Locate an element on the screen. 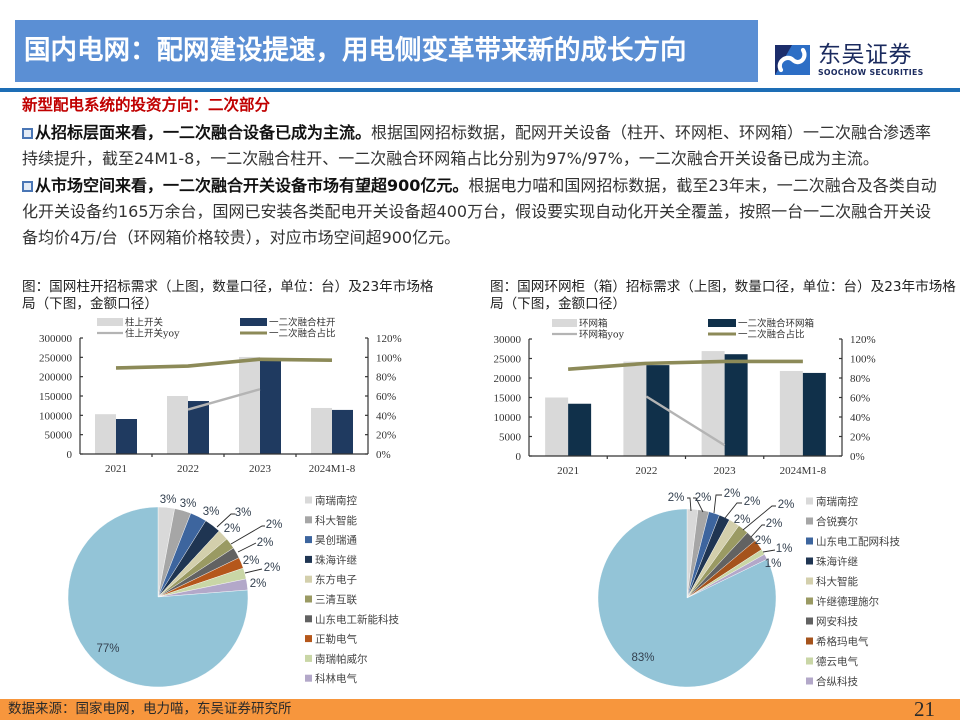 The width and height of the screenshot is (960, 721). legend-label: 德云电气 is located at coordinates (837, 661).